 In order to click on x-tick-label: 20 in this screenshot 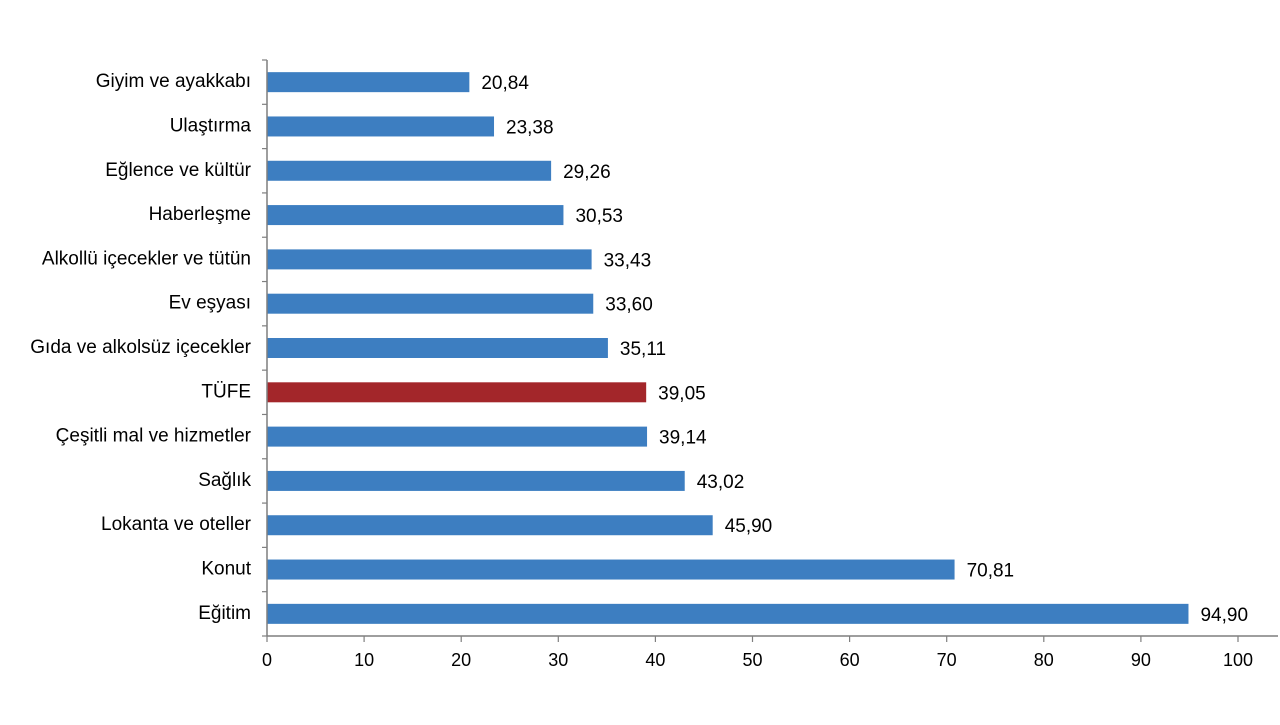, I will do `click(461, 660)`.